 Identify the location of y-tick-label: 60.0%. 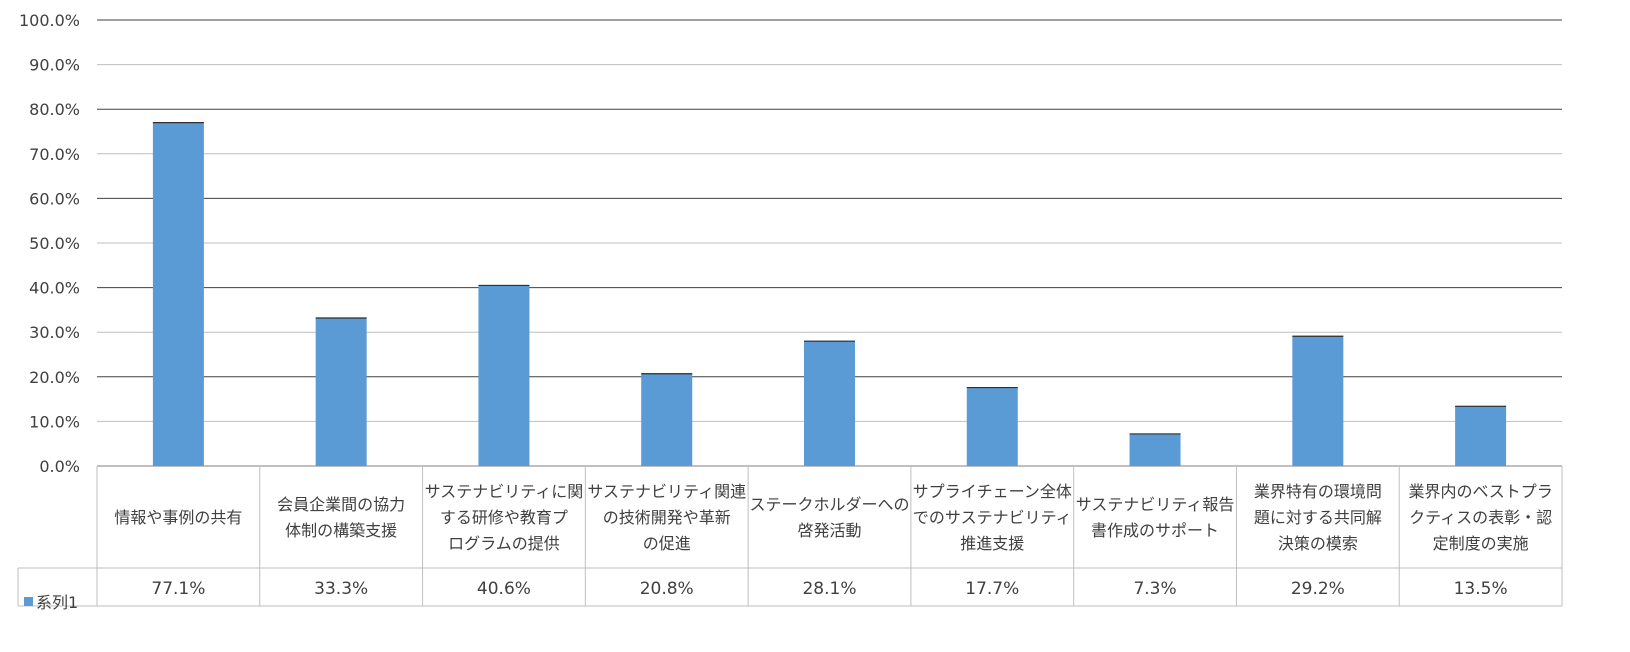
(54, 198).